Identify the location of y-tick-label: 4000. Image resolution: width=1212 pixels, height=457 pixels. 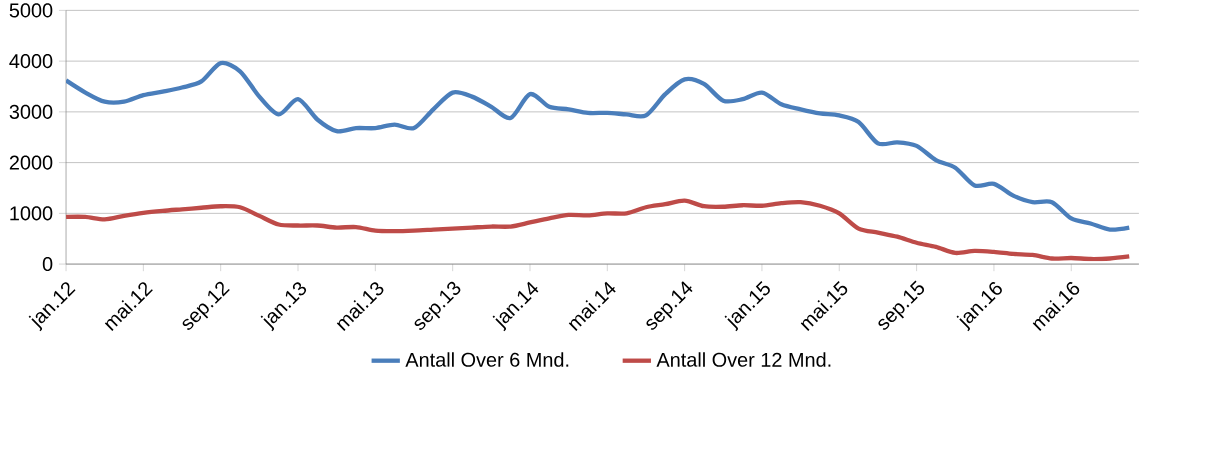
(31, 60).